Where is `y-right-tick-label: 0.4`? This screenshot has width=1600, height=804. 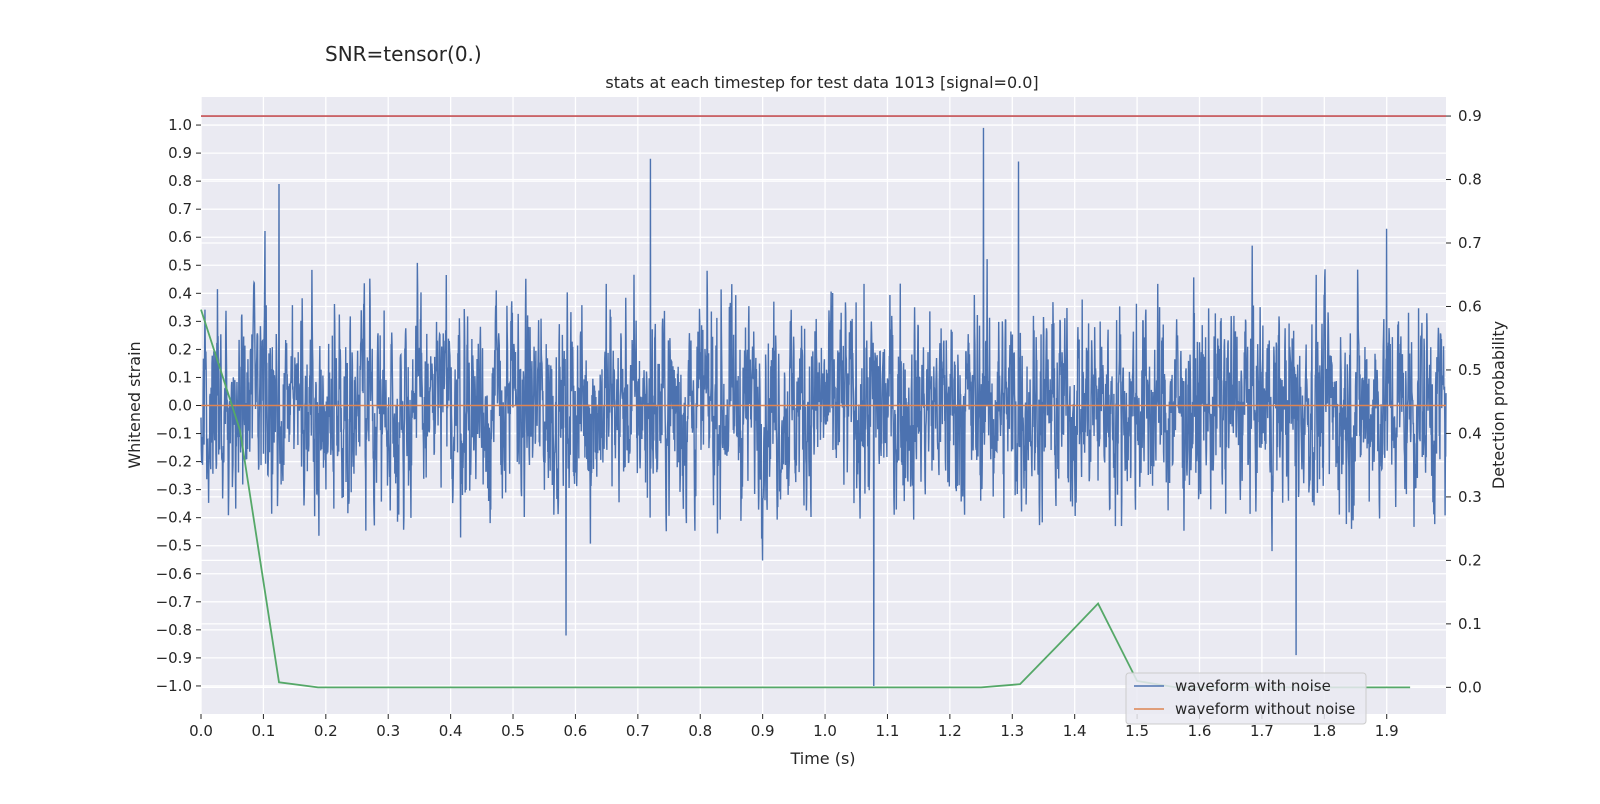 y-right-tick-label: 0.4 is located at coordinates (1470, 433).